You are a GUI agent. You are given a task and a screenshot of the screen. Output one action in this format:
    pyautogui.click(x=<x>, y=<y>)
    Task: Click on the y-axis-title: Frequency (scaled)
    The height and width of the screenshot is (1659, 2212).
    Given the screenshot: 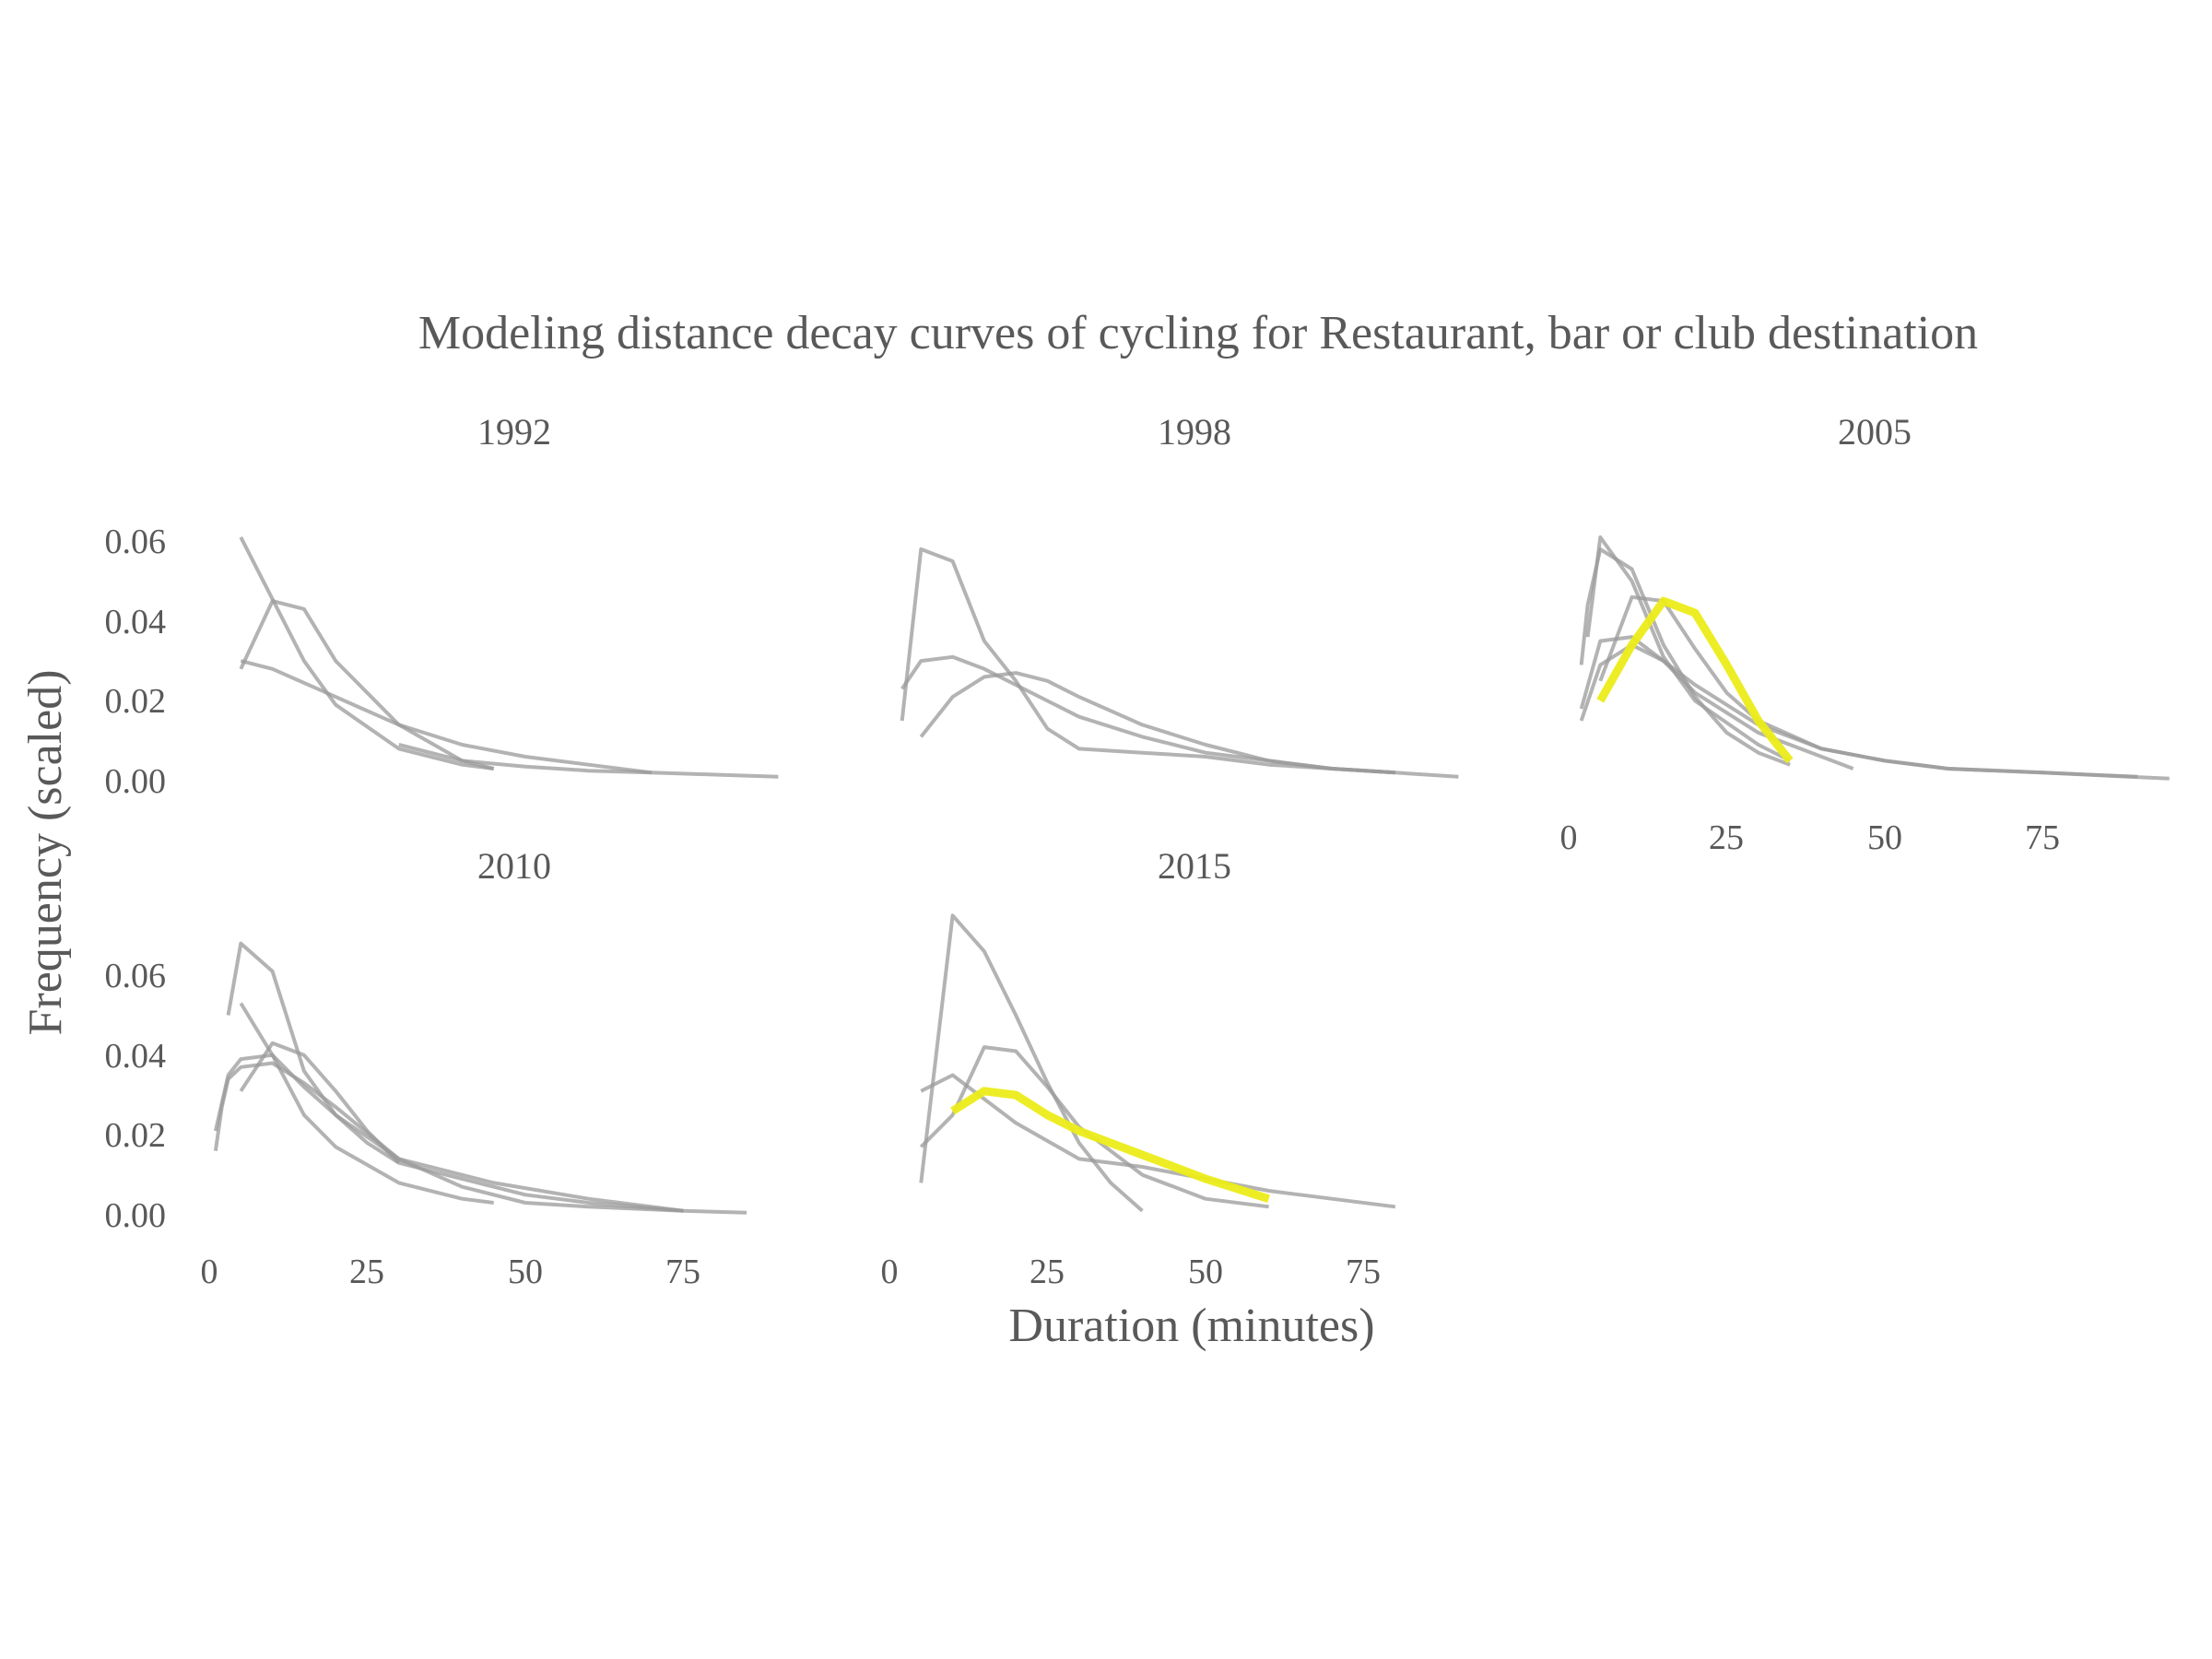 What is the action you would take?
    pyautogui.click(x=45, y=852)
    